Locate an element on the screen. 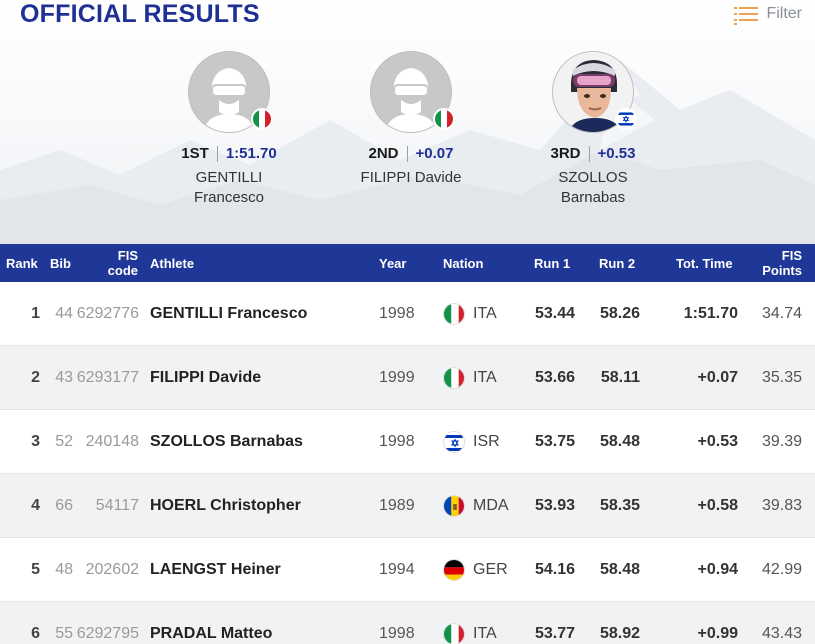  run1-cell: 53.75 is located at coordinates (554, 441).